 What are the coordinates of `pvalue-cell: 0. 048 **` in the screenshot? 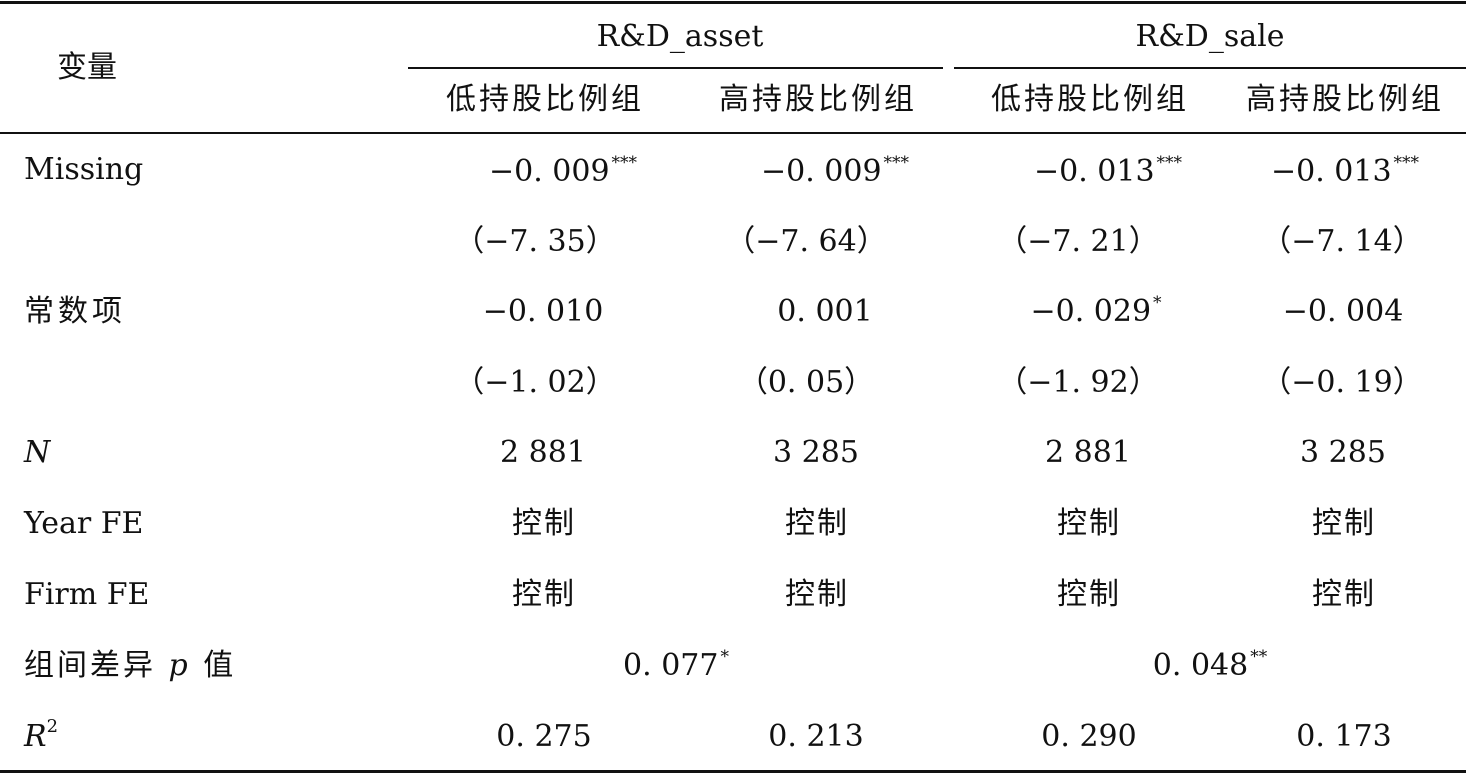 It's located at (1210, 665).